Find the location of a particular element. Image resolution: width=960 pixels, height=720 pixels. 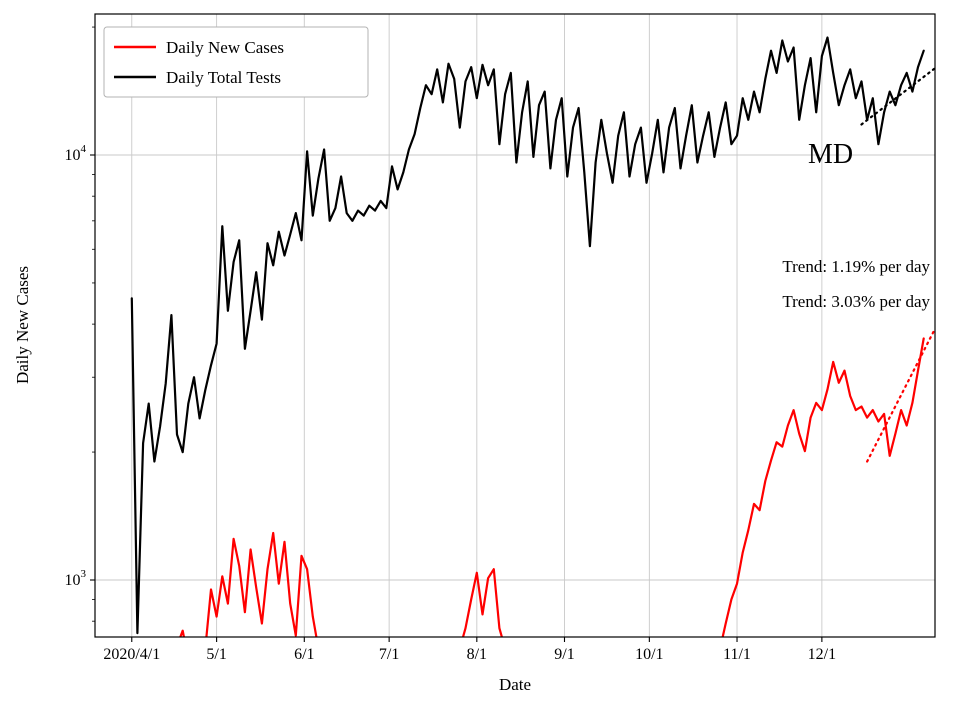

x-tick-label: 11/1 is located at coordinates (737, 654).